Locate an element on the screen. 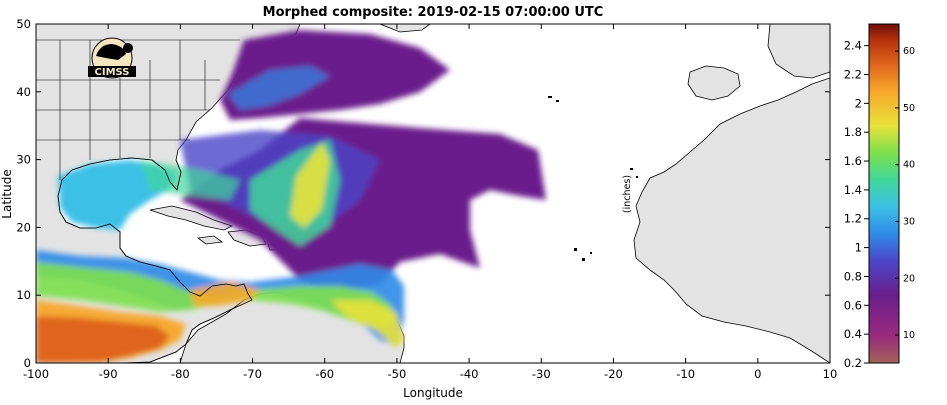 This screenshot has height=405, width=947. y-axis-label: Latitude is located at coordinates (7, 193).